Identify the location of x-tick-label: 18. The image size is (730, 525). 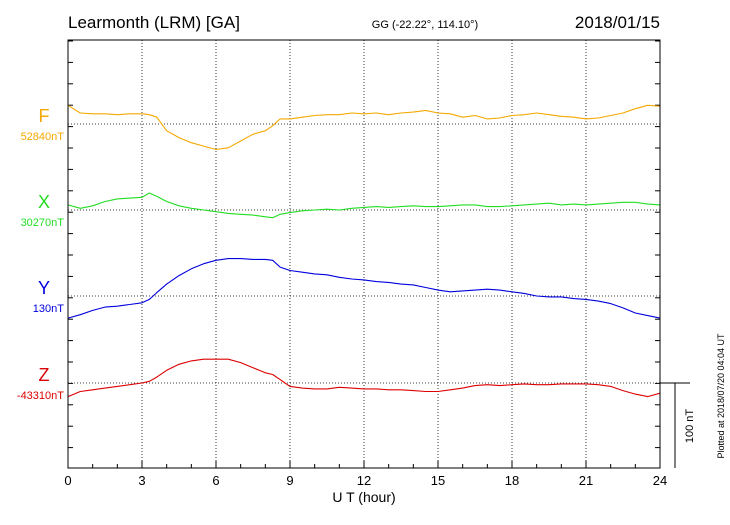
(512, 480).